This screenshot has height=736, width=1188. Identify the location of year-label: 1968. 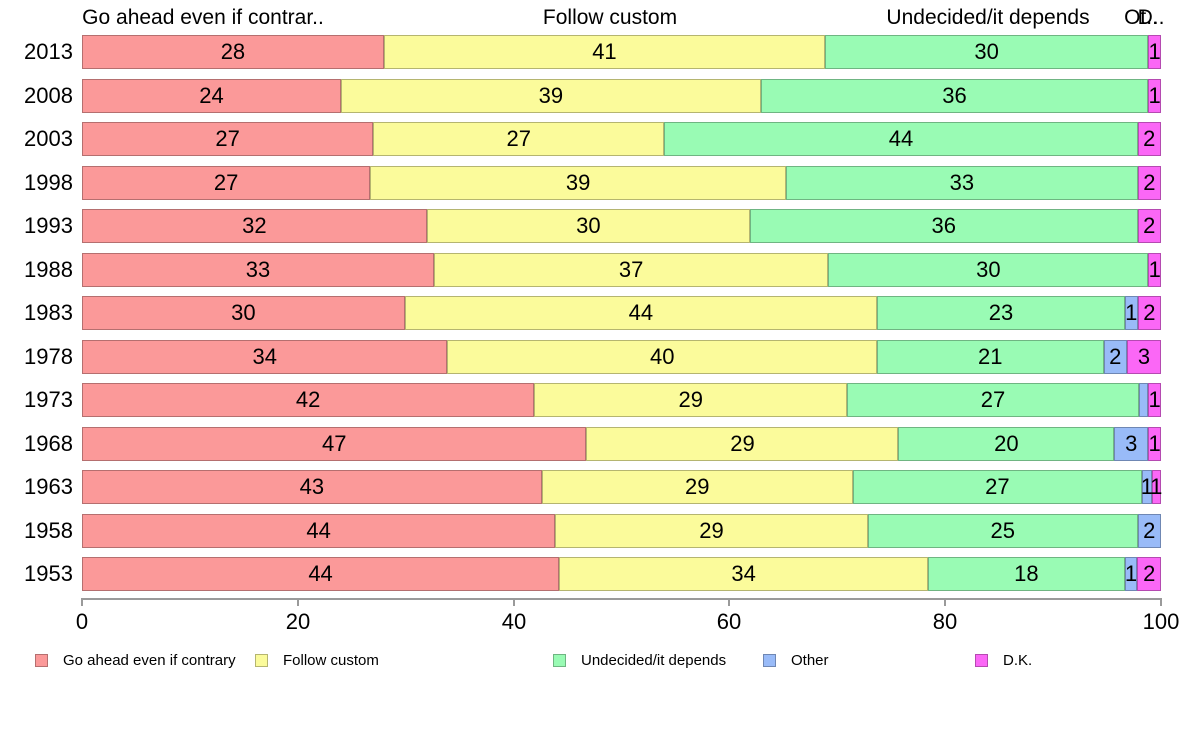
(48, 443).